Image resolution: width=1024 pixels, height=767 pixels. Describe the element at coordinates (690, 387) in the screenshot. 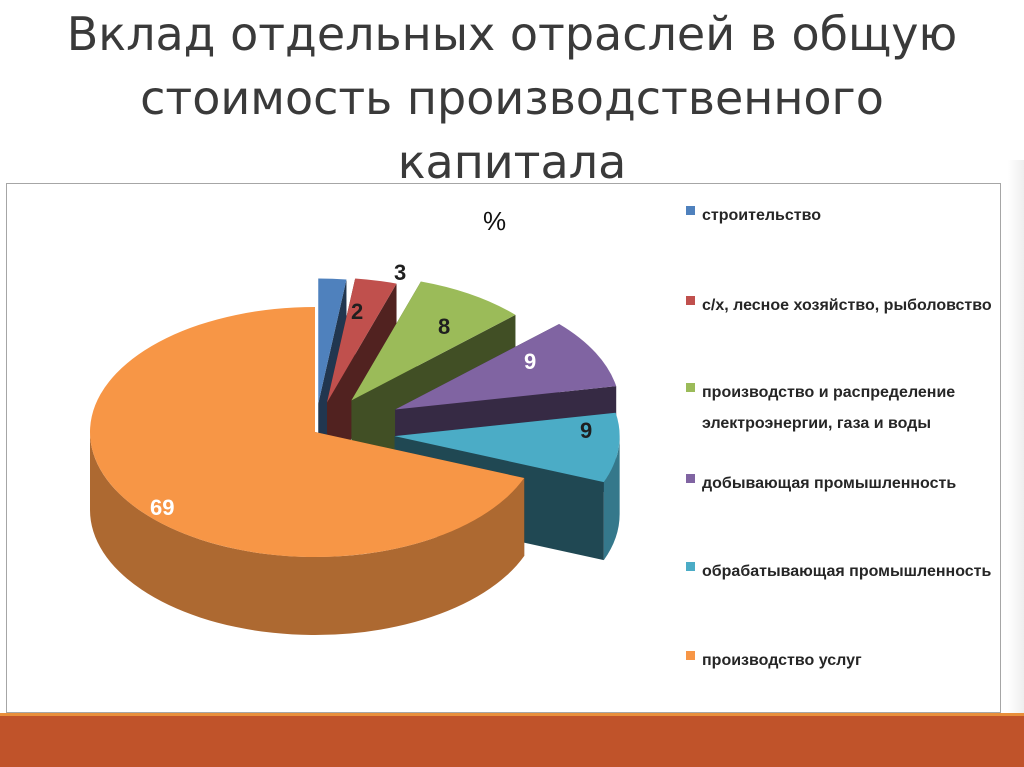

I see `legend-swatch-energy` at that location.